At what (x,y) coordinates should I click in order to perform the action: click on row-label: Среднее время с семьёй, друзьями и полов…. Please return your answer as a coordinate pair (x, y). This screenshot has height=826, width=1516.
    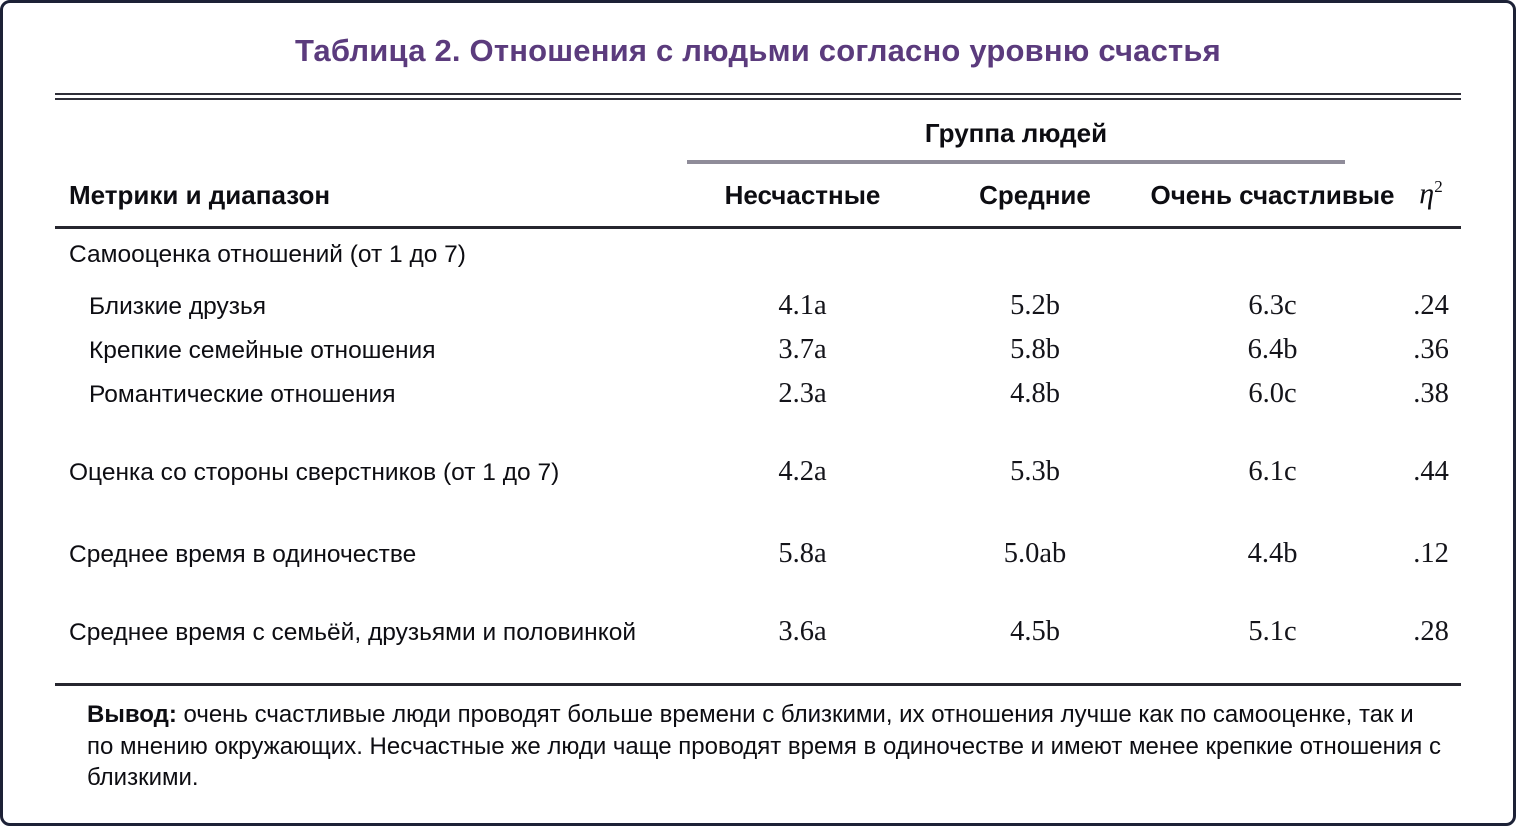
    Looking at the image, I should click on (353, 632).